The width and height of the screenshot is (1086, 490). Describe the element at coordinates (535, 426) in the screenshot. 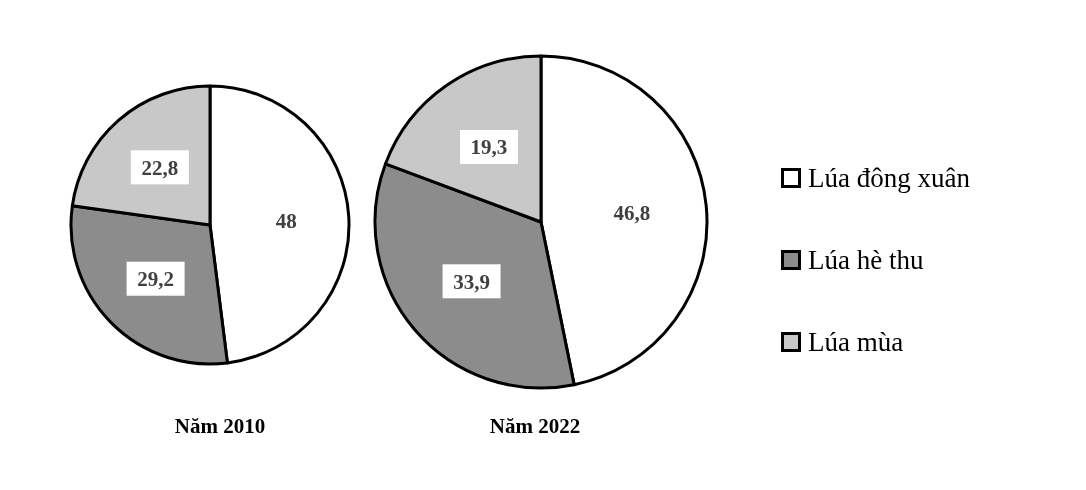

I see `text: Năm 2022` at that location.